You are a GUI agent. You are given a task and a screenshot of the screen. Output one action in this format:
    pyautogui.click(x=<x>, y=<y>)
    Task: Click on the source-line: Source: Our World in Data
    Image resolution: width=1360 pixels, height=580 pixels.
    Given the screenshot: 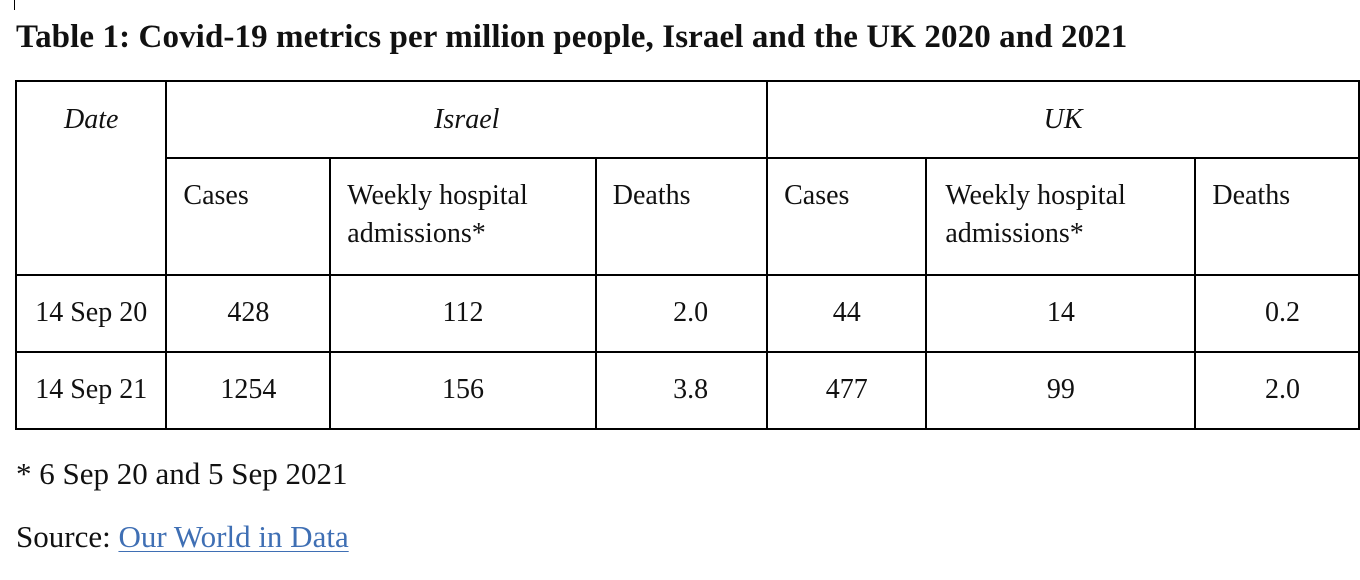 What is the action you would take?
    pyautogui.click(x=182, y=537)
    